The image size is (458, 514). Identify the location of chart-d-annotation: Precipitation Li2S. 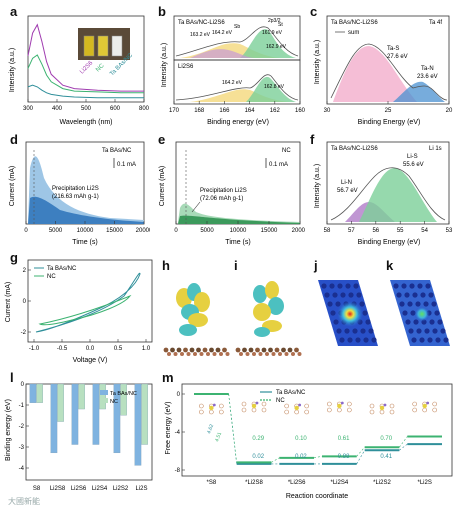
(75, 189).